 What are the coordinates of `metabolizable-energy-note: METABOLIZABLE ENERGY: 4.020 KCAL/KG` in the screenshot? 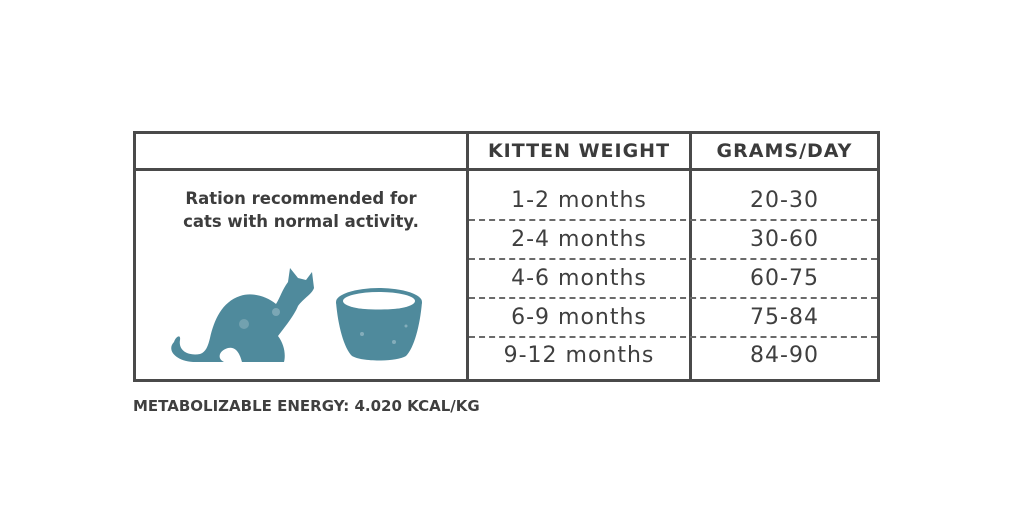 It's located at (306, 406).